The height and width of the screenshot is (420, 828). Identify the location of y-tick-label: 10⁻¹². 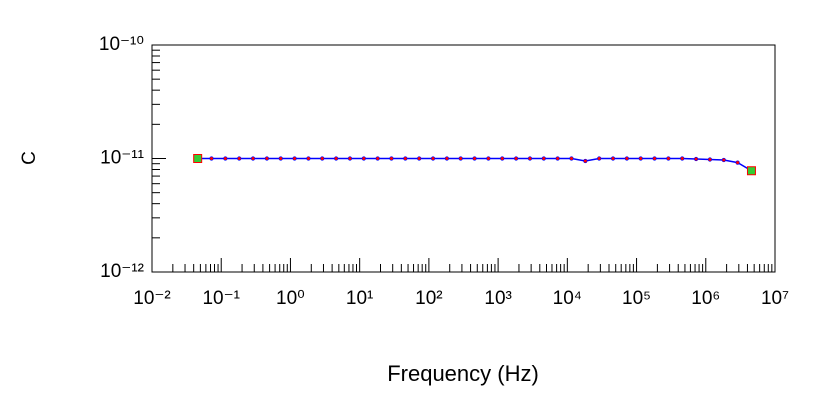
(122, 271).